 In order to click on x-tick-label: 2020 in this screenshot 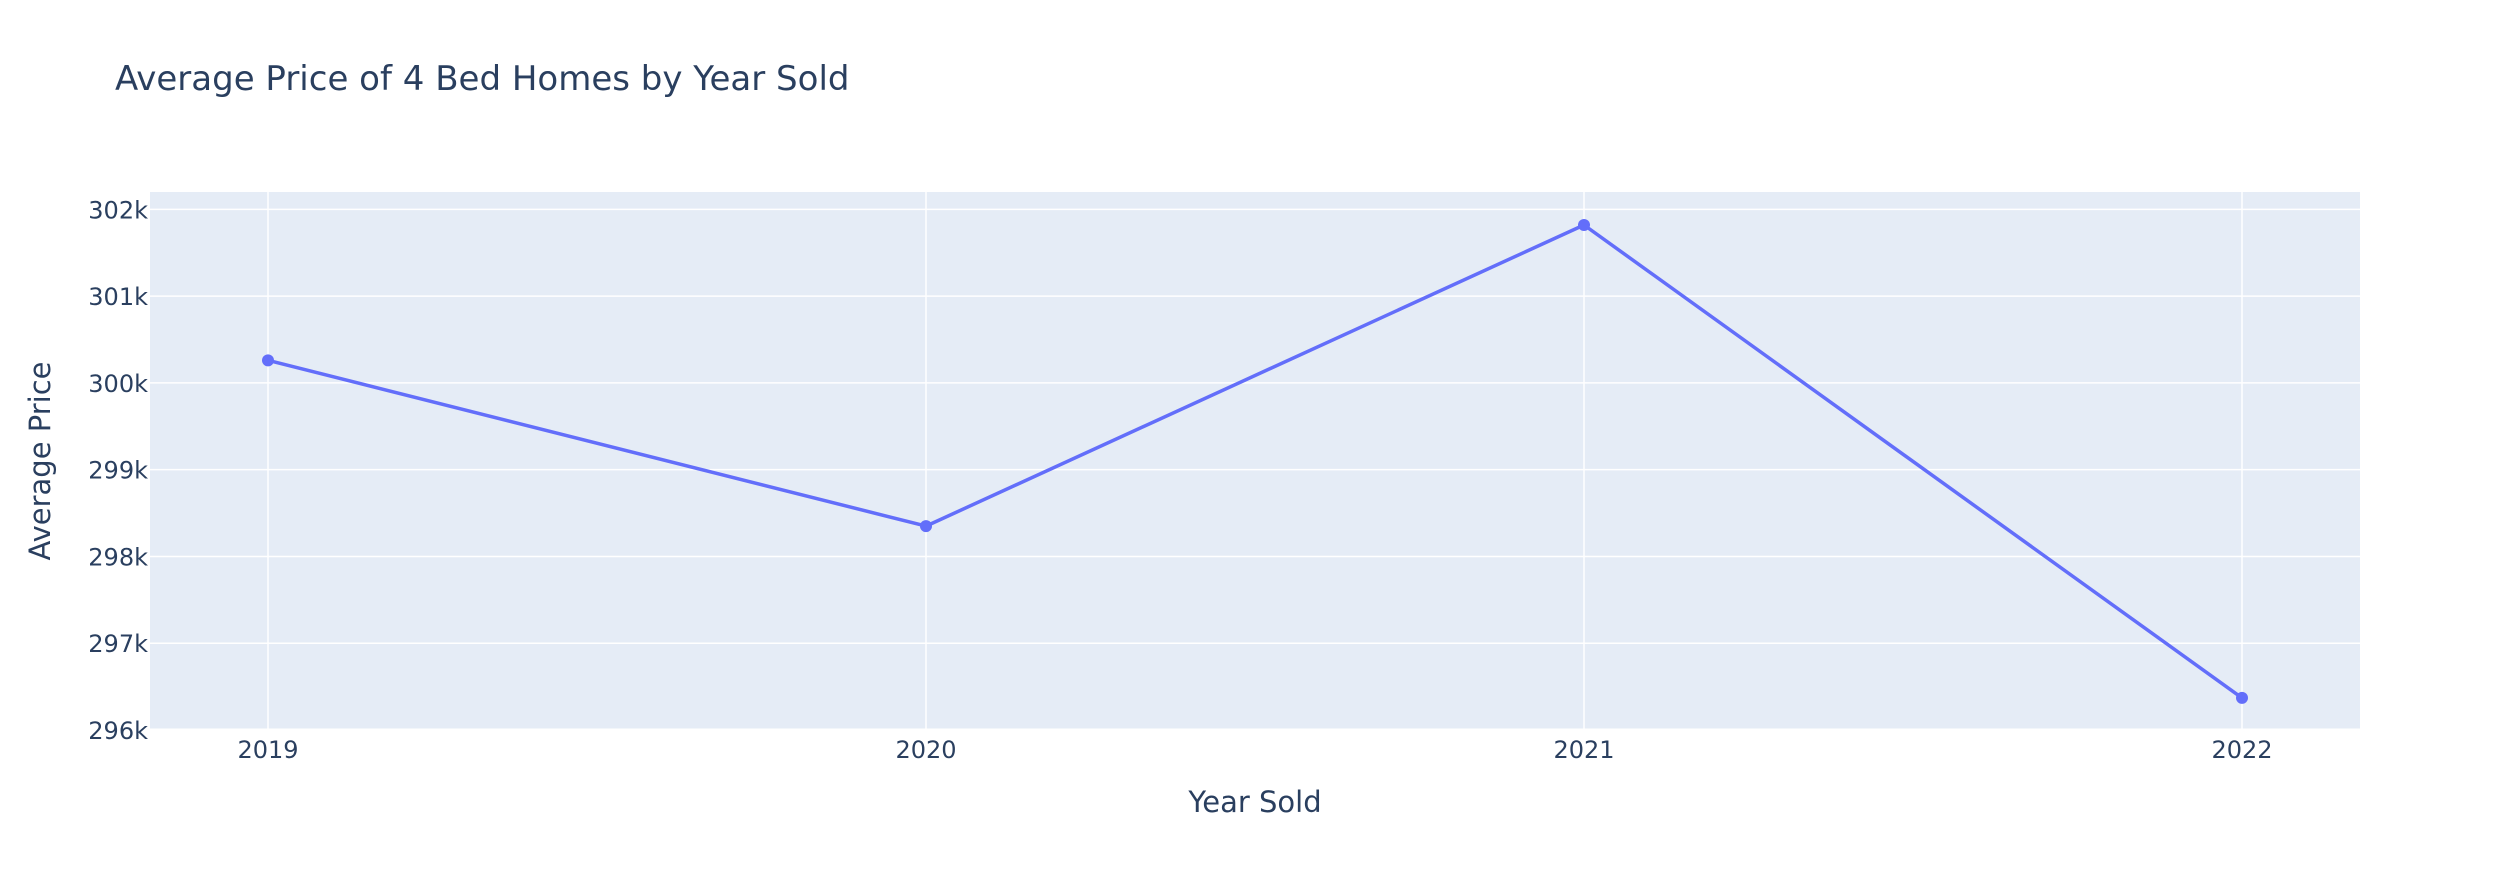, I will do `click(925, 750)`.